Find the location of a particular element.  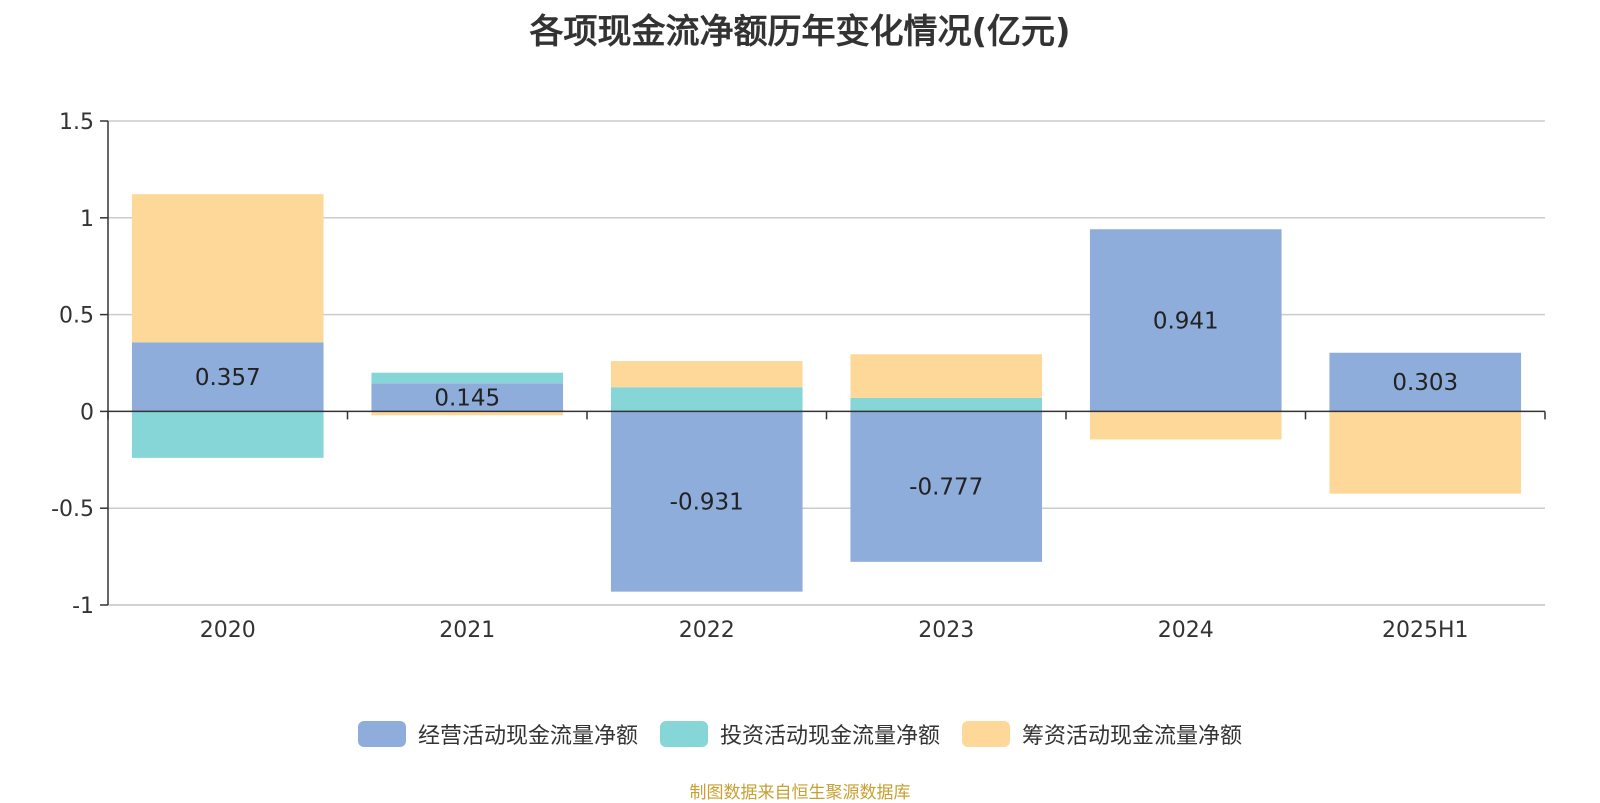

legend-swatch-operating is located at coordinates (381, 734).